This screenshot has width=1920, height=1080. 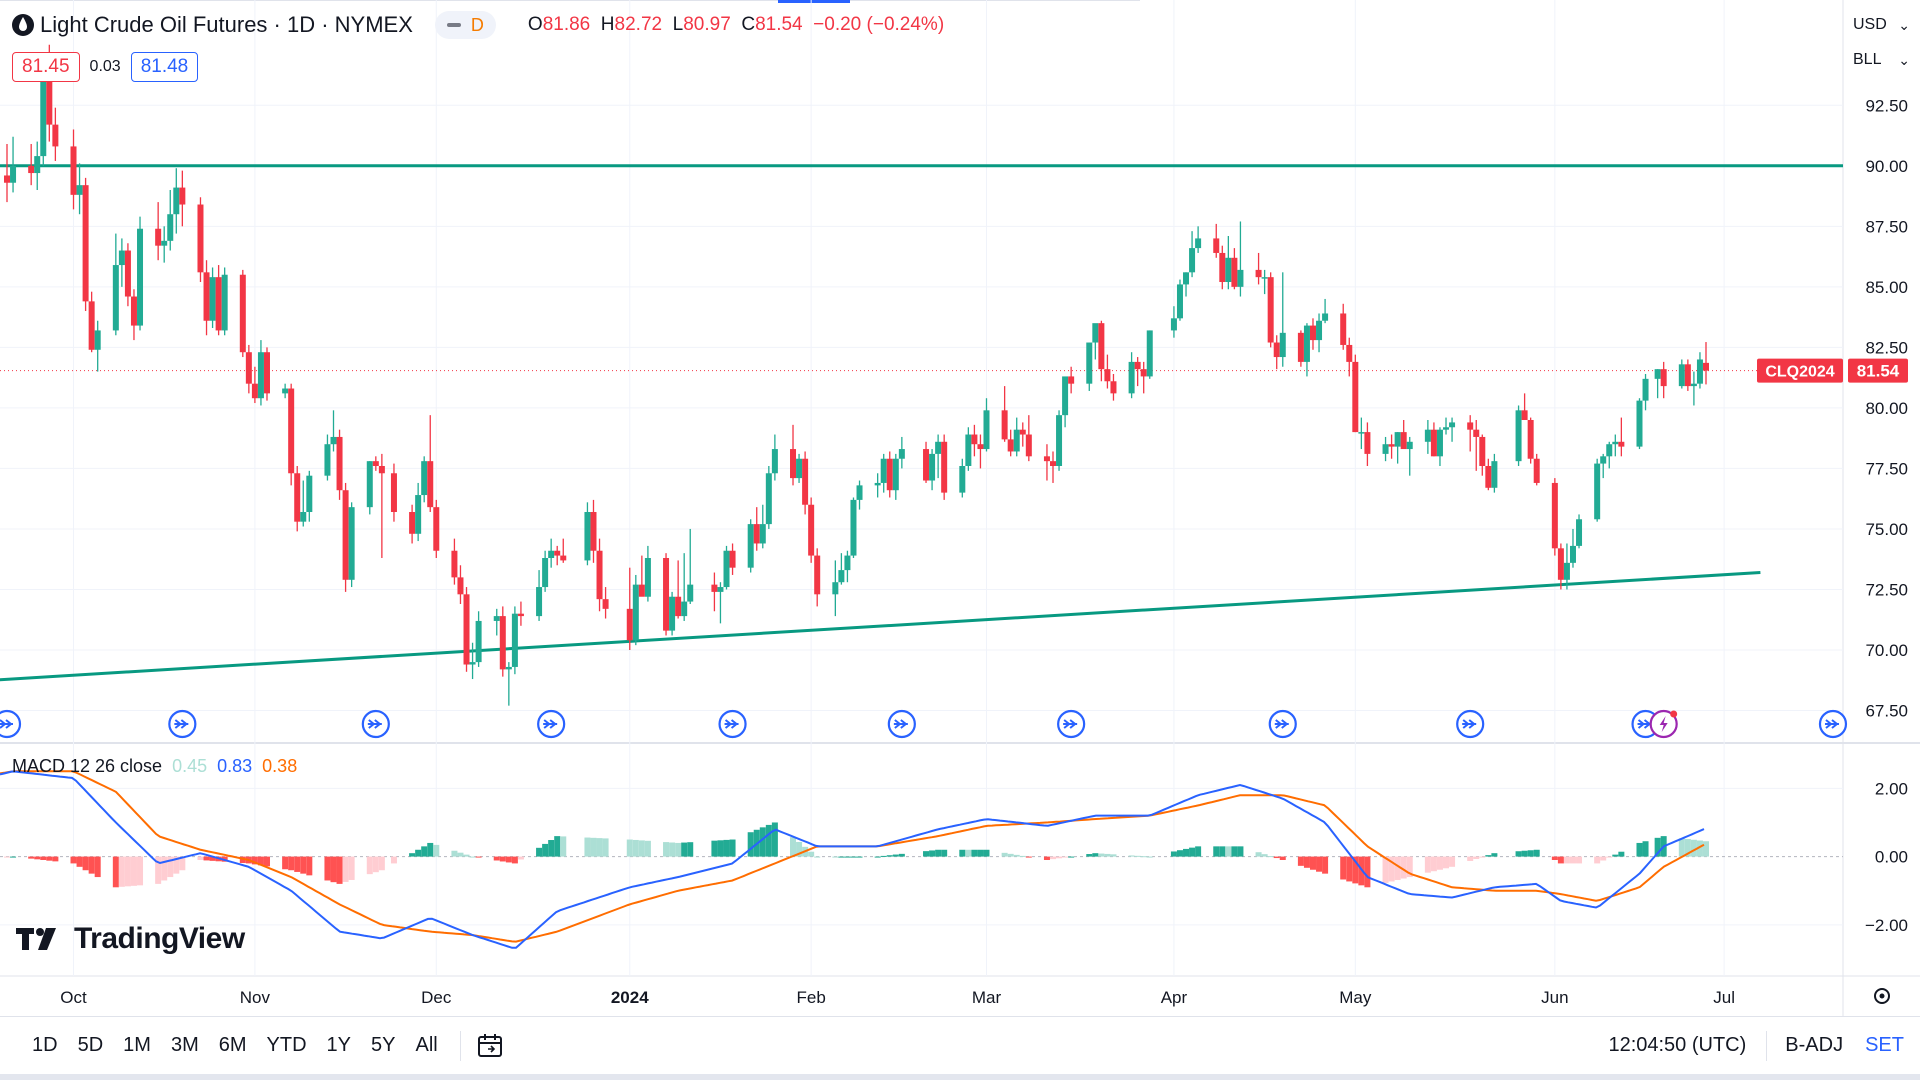 I want to click on macd-tick-label: −2.00, so click(x=1886, y=925).